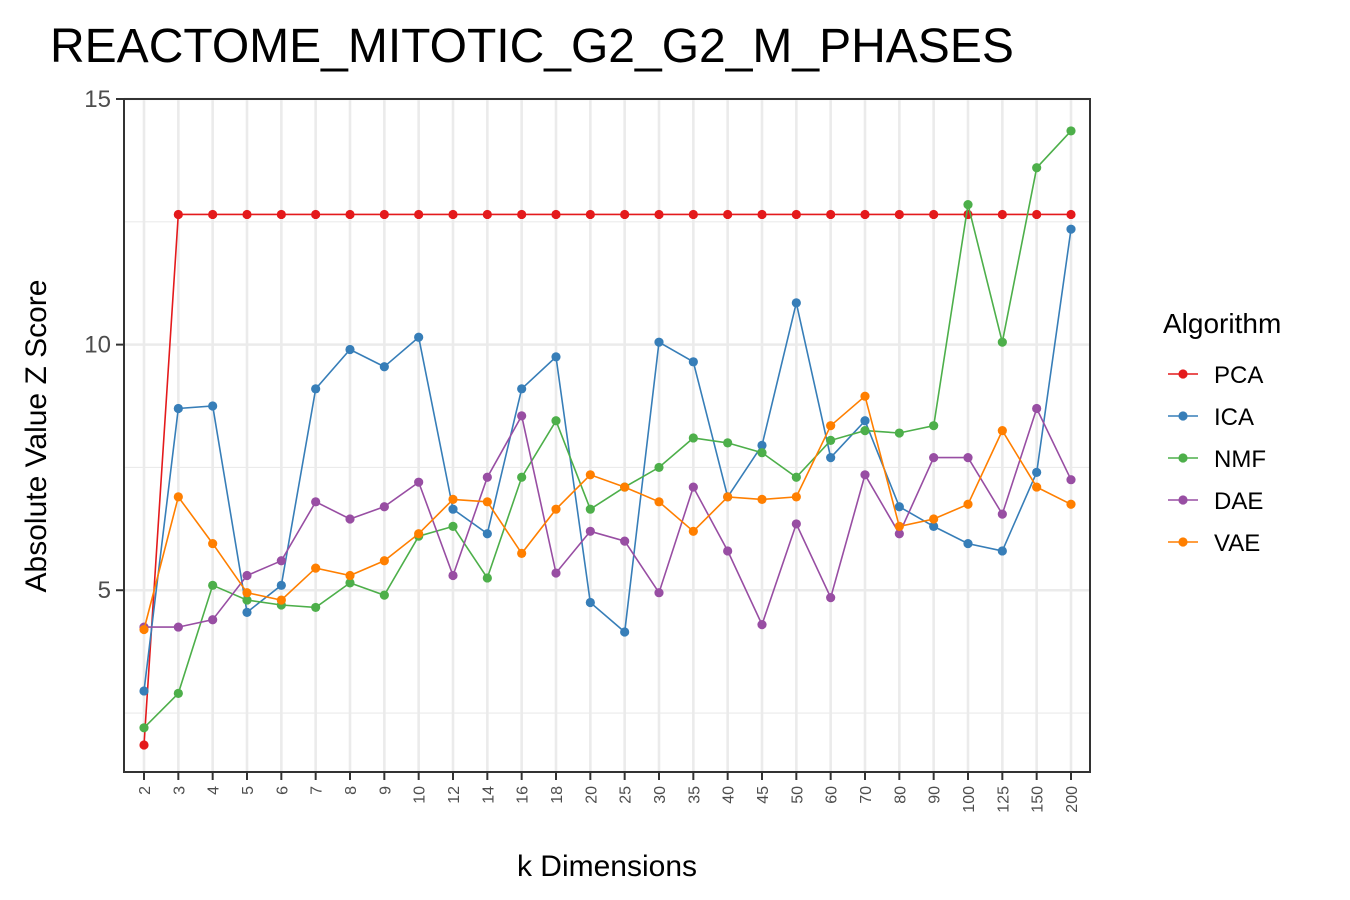 The height and width of the screenshot is (900, 1350). Describe the element at coordinates (900, 795) in the screenshot. I see `x-tick-label: 80` at that location.